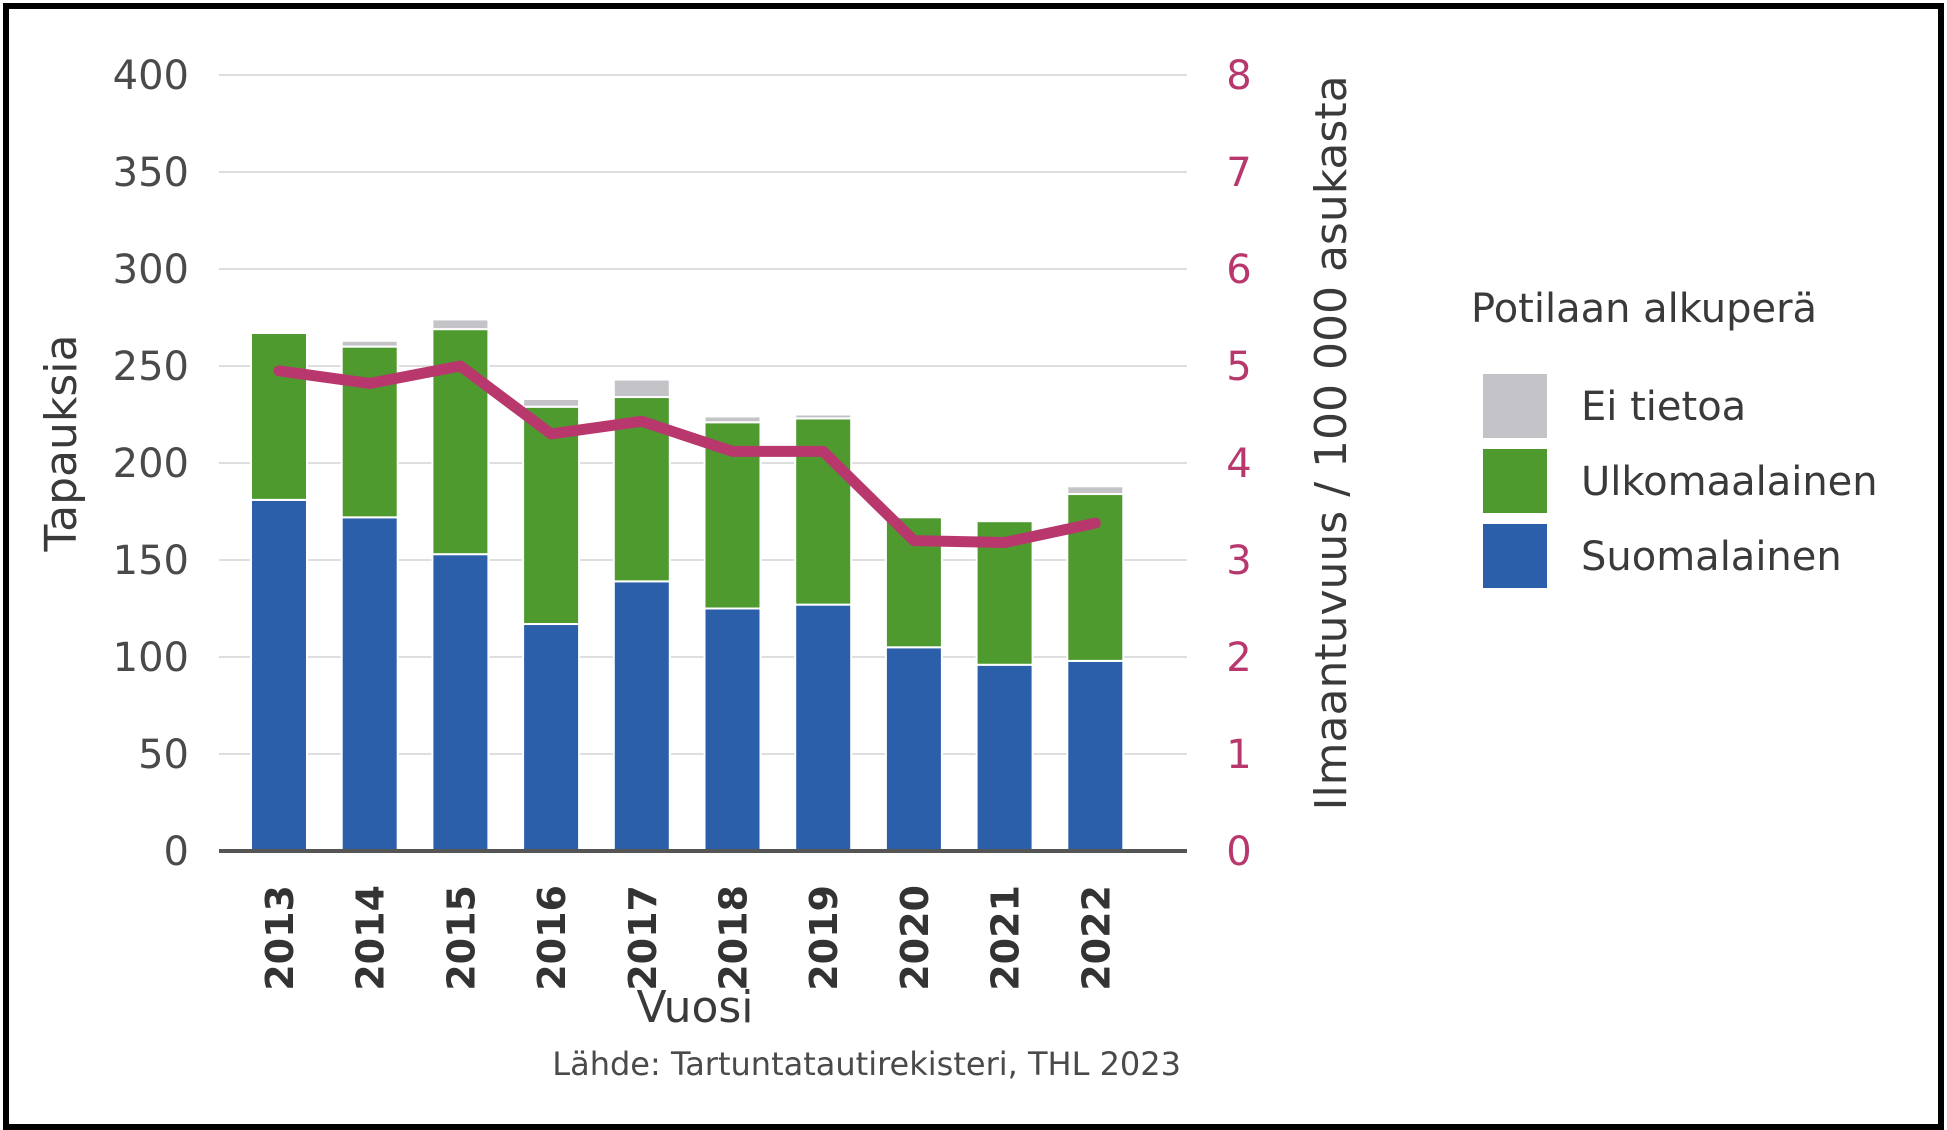 The image size is (1947, 1130). I want to click on y2-tick-label: 2, so click(1238, 658).